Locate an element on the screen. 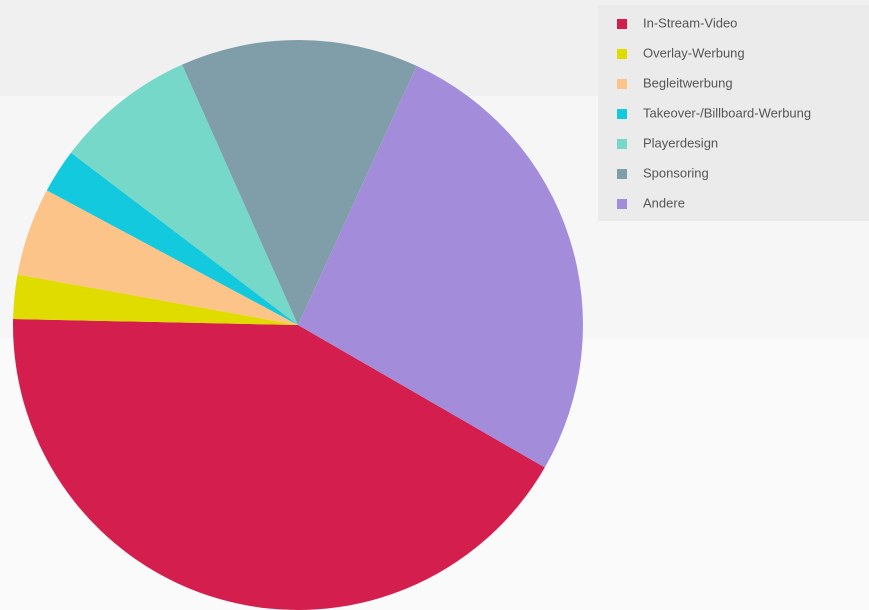  legend-label: Sponsoring is located at coordinates (676, 172).